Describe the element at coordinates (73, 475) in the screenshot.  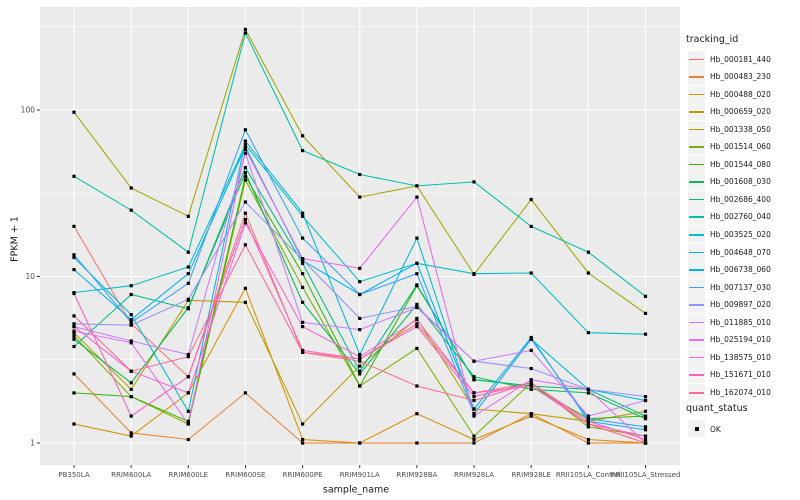
I see `x-tick-label: PB350LA` at that location.